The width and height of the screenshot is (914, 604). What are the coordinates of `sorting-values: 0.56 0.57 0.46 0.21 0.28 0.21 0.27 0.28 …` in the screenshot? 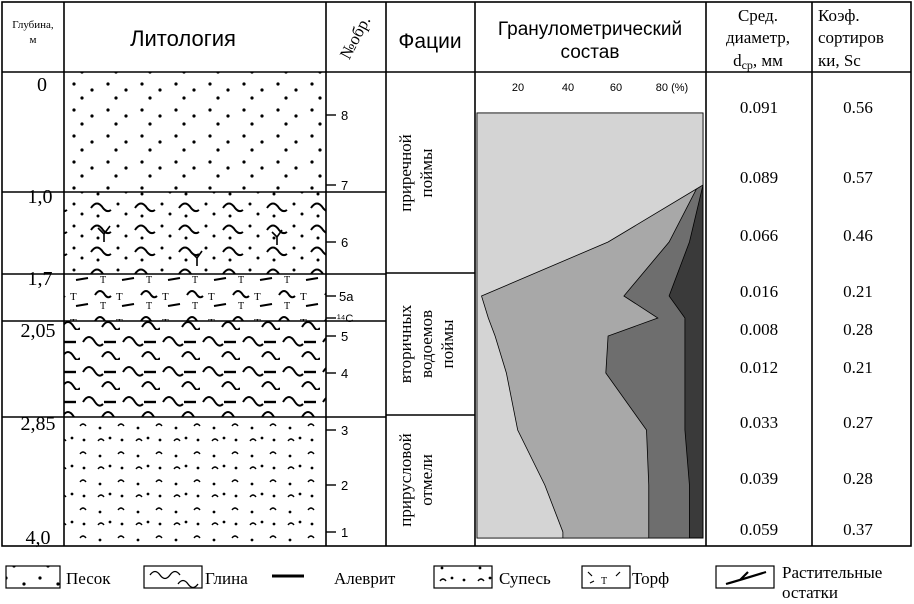 It's located at (858, 318).